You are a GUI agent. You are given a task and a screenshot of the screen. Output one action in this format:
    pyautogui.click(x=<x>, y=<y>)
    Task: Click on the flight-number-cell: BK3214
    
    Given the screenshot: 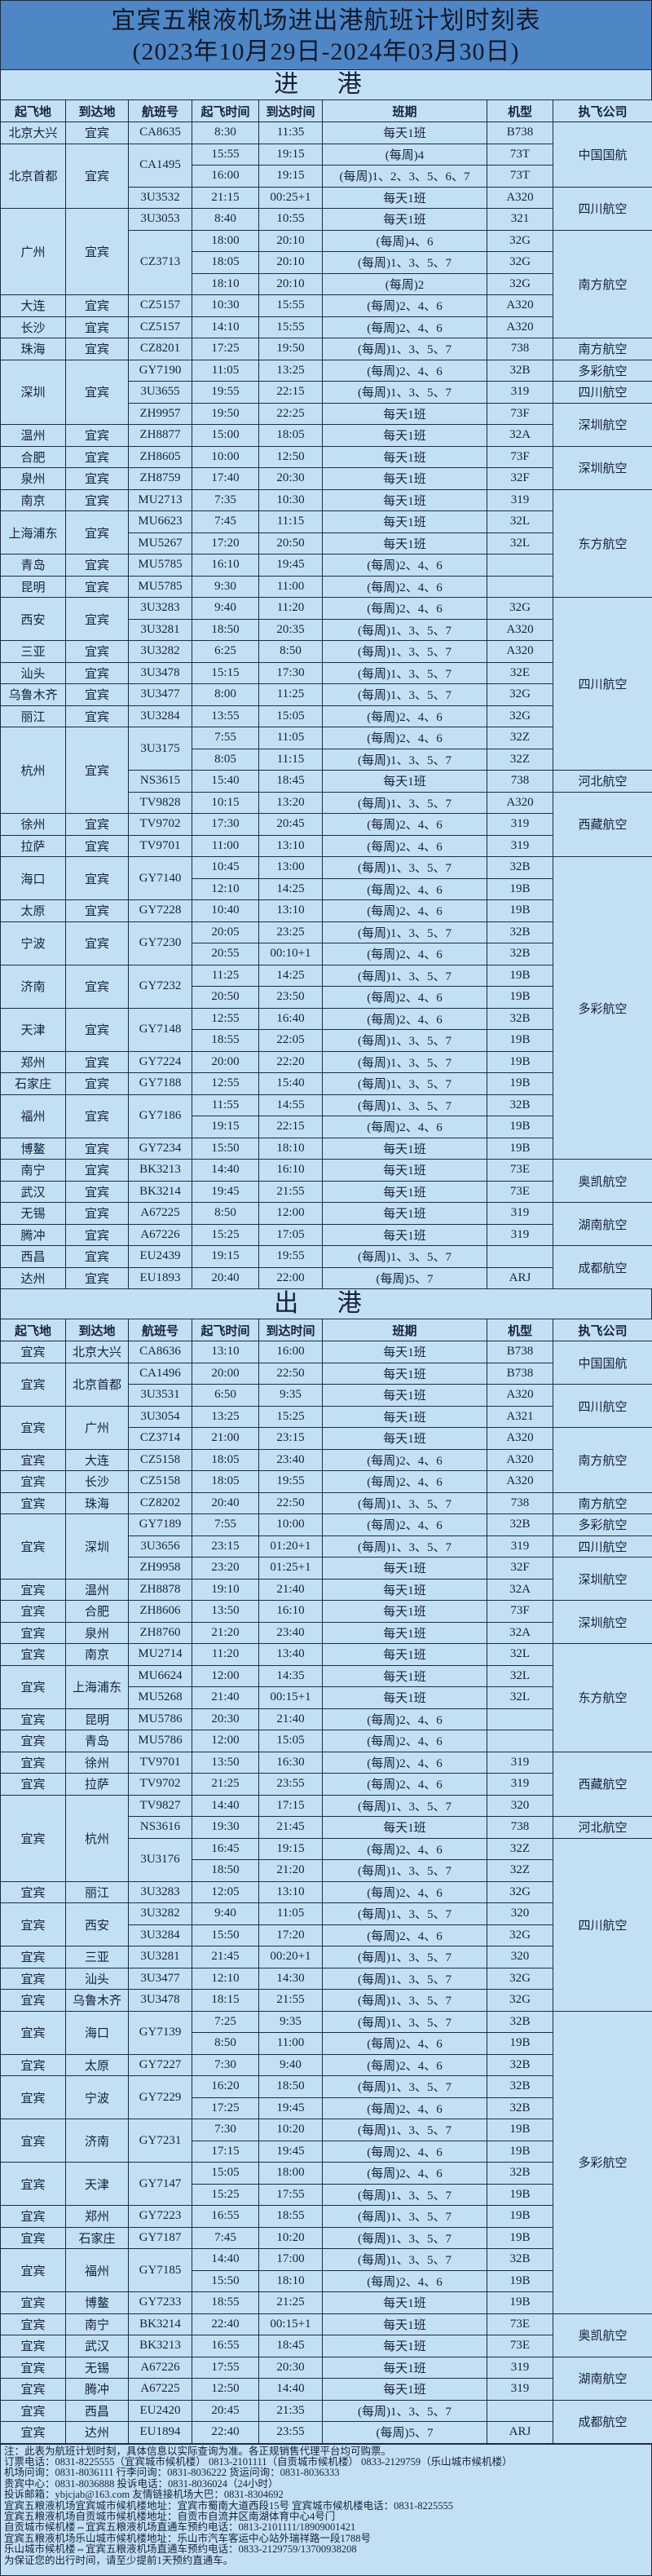 What is the action you would take?
    pyautogui.click(x=160, y=2324)
    